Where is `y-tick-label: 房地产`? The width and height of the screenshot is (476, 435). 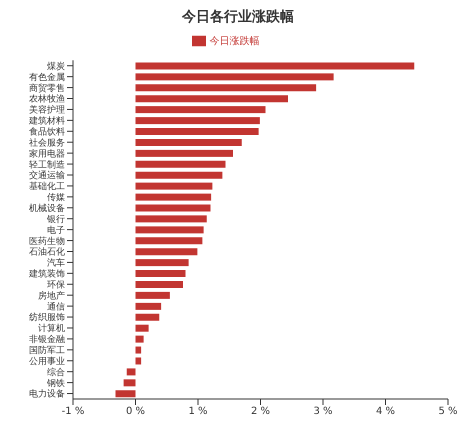 y-tick-label: 房地产 is located at coordinates (51, 296).